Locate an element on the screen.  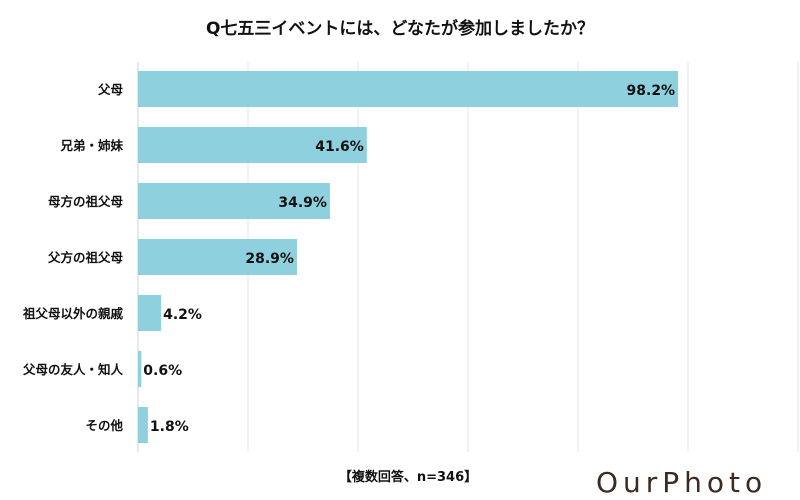
category-label: 父方の祖父母 is located at coordinates (85, 257).